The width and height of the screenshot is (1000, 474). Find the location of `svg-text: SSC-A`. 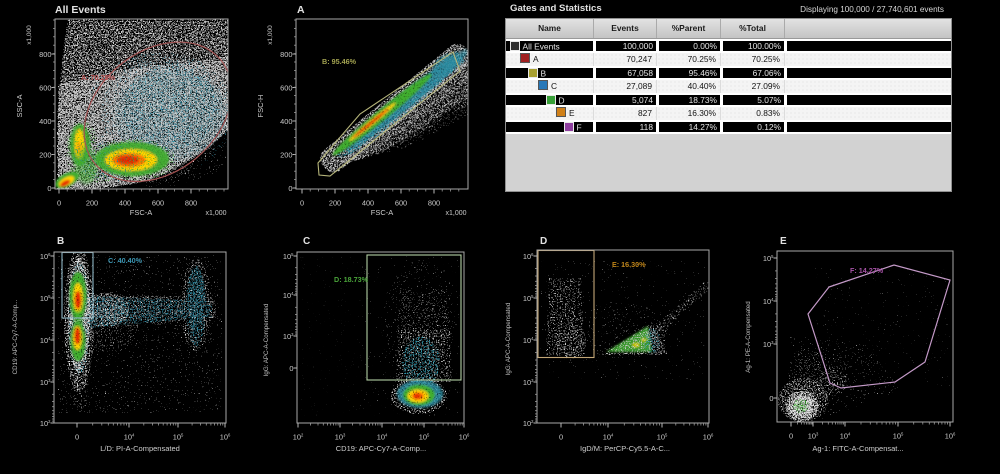

svg-text: SSC-A is located at coordinates (19, 106).